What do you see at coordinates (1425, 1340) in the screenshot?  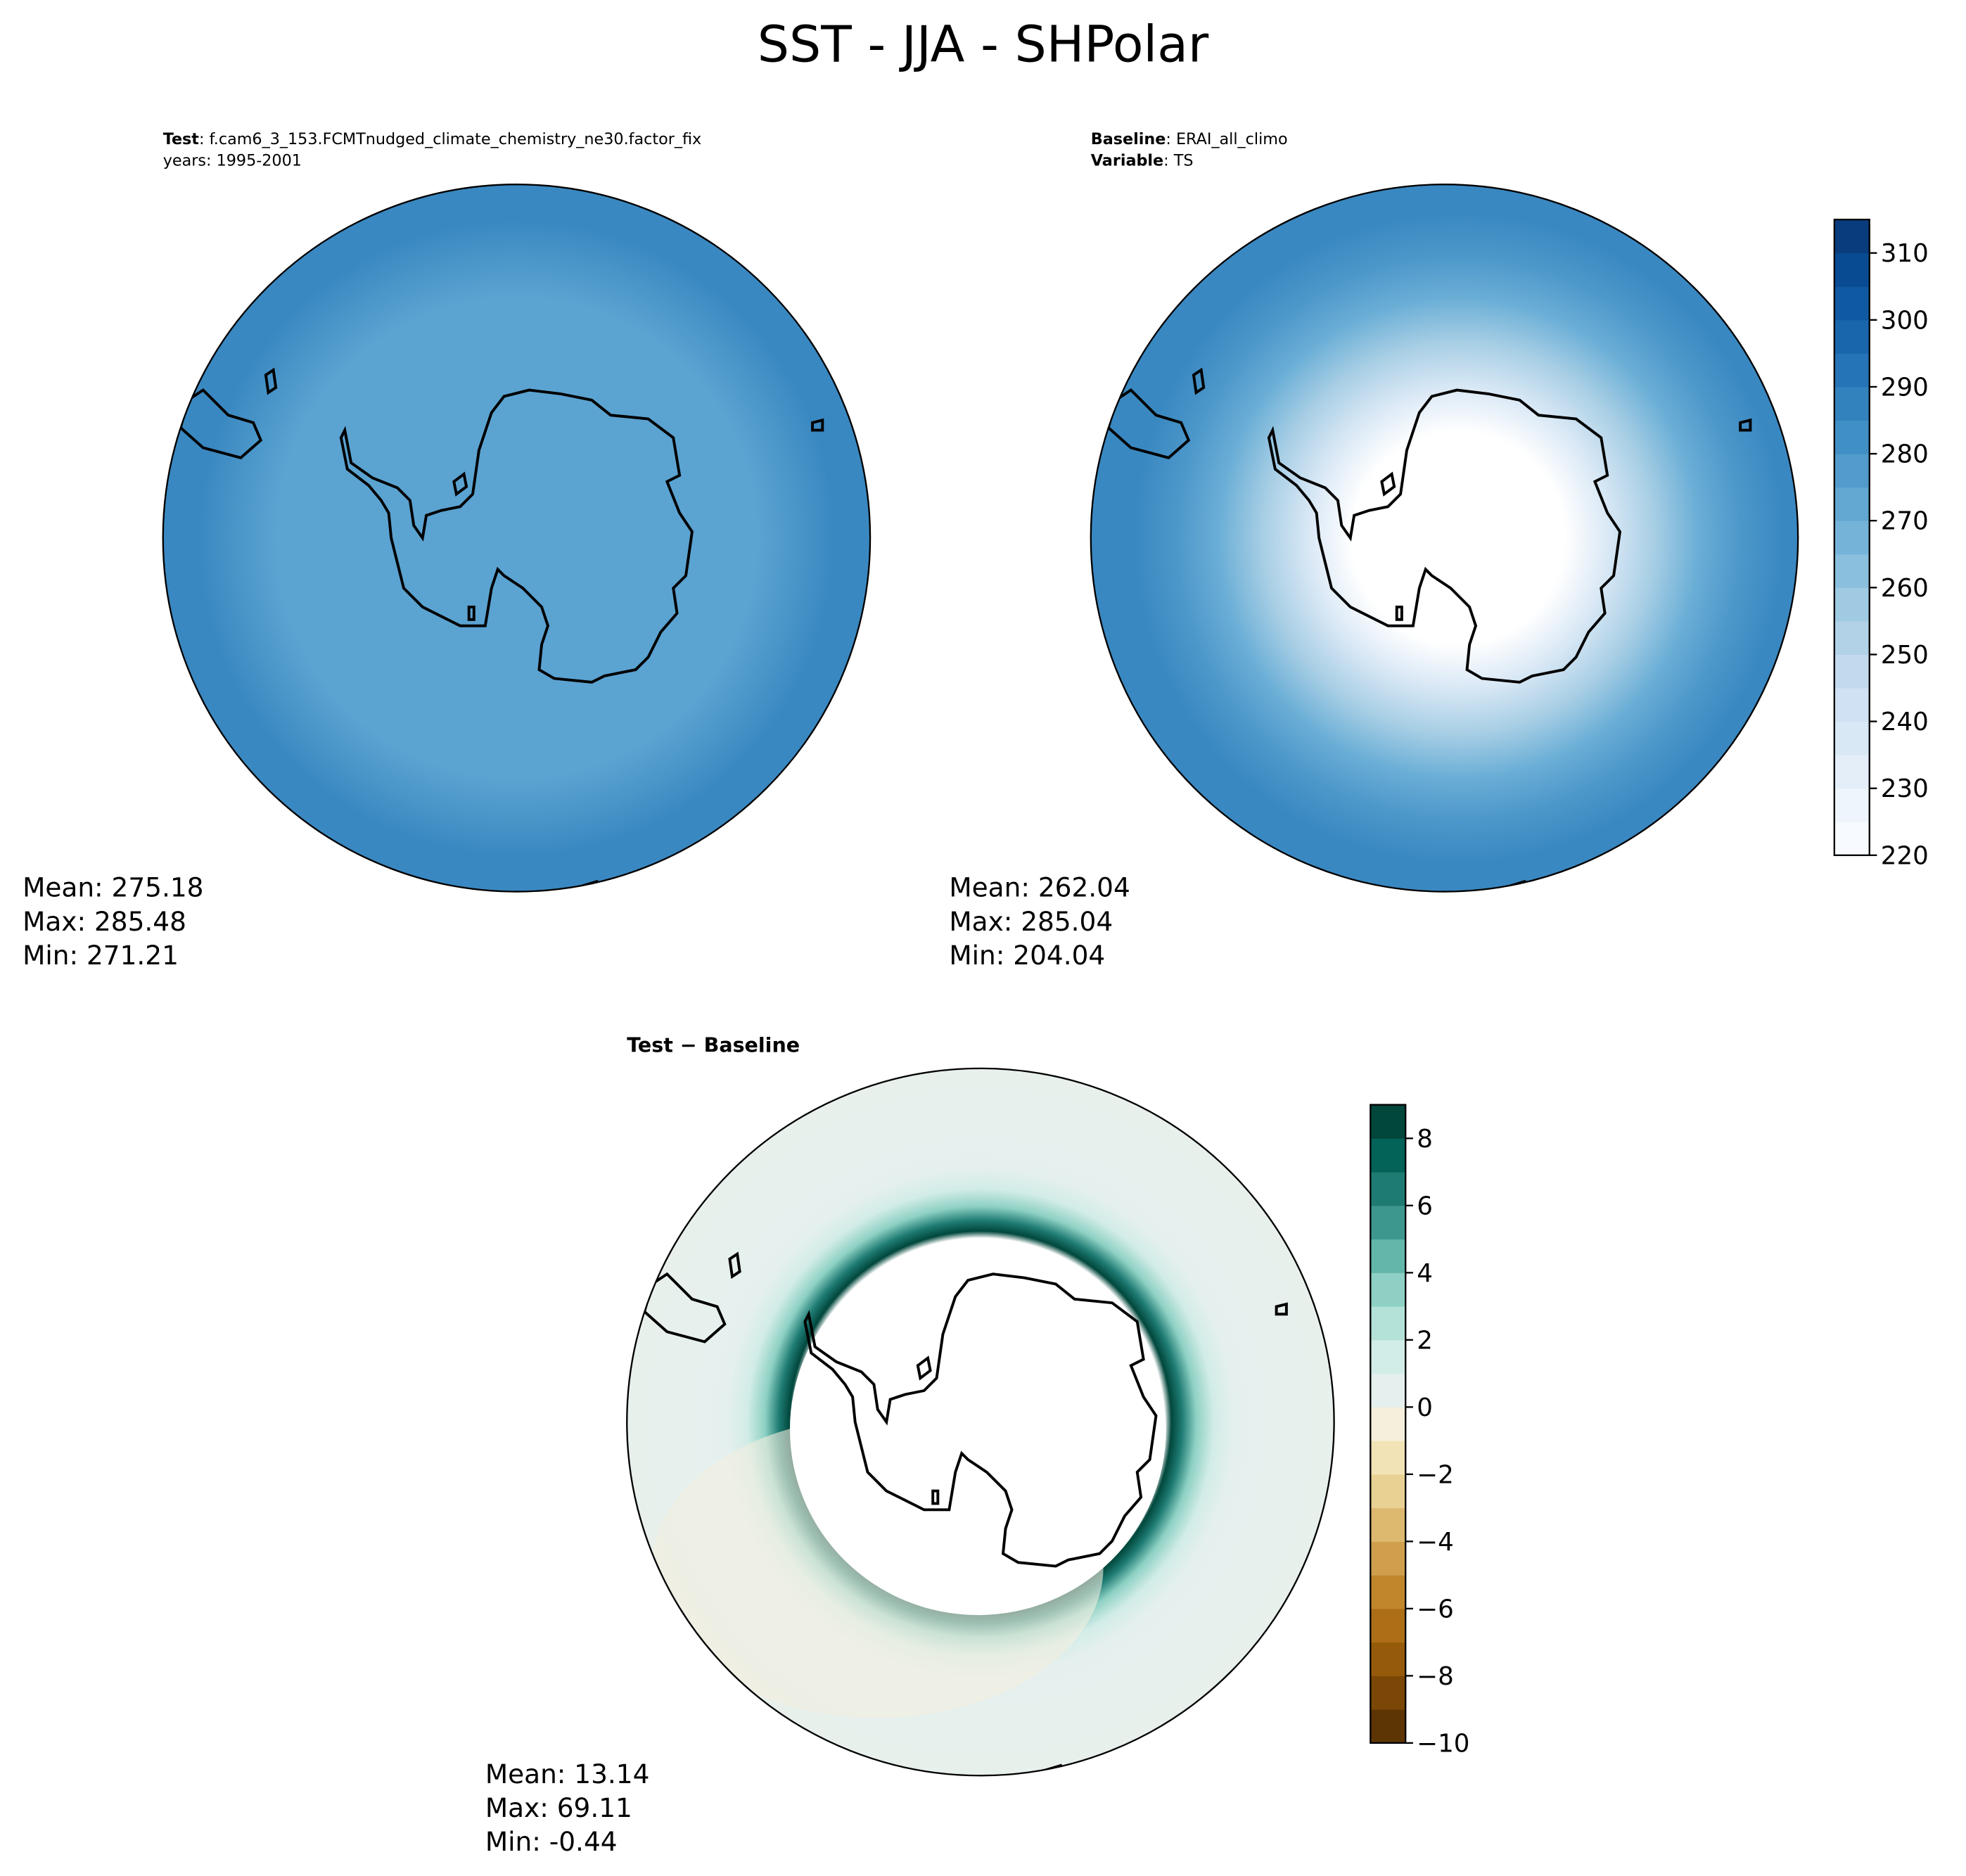 I see `colorbar-tick-label: 2` at bounding box center [1425, 1340].